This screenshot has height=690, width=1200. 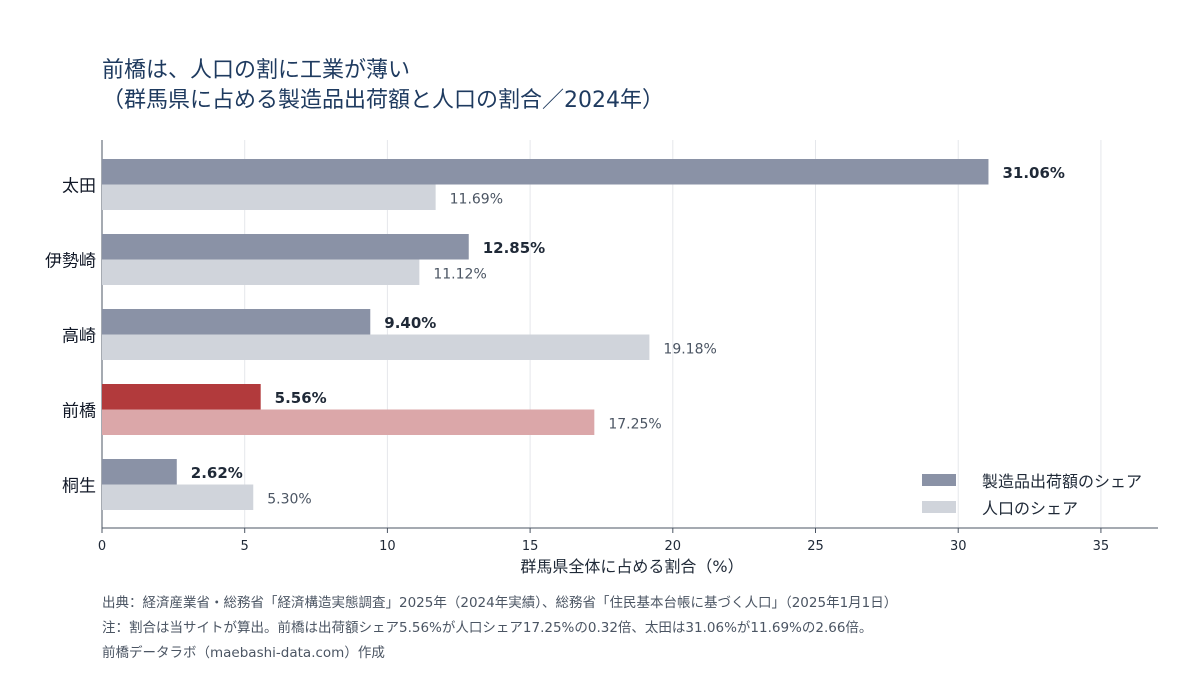 What do you see at coordinates (939, 506) in the screenshot?
I see `legend-swatch-population` at bounding box center [939, 506].